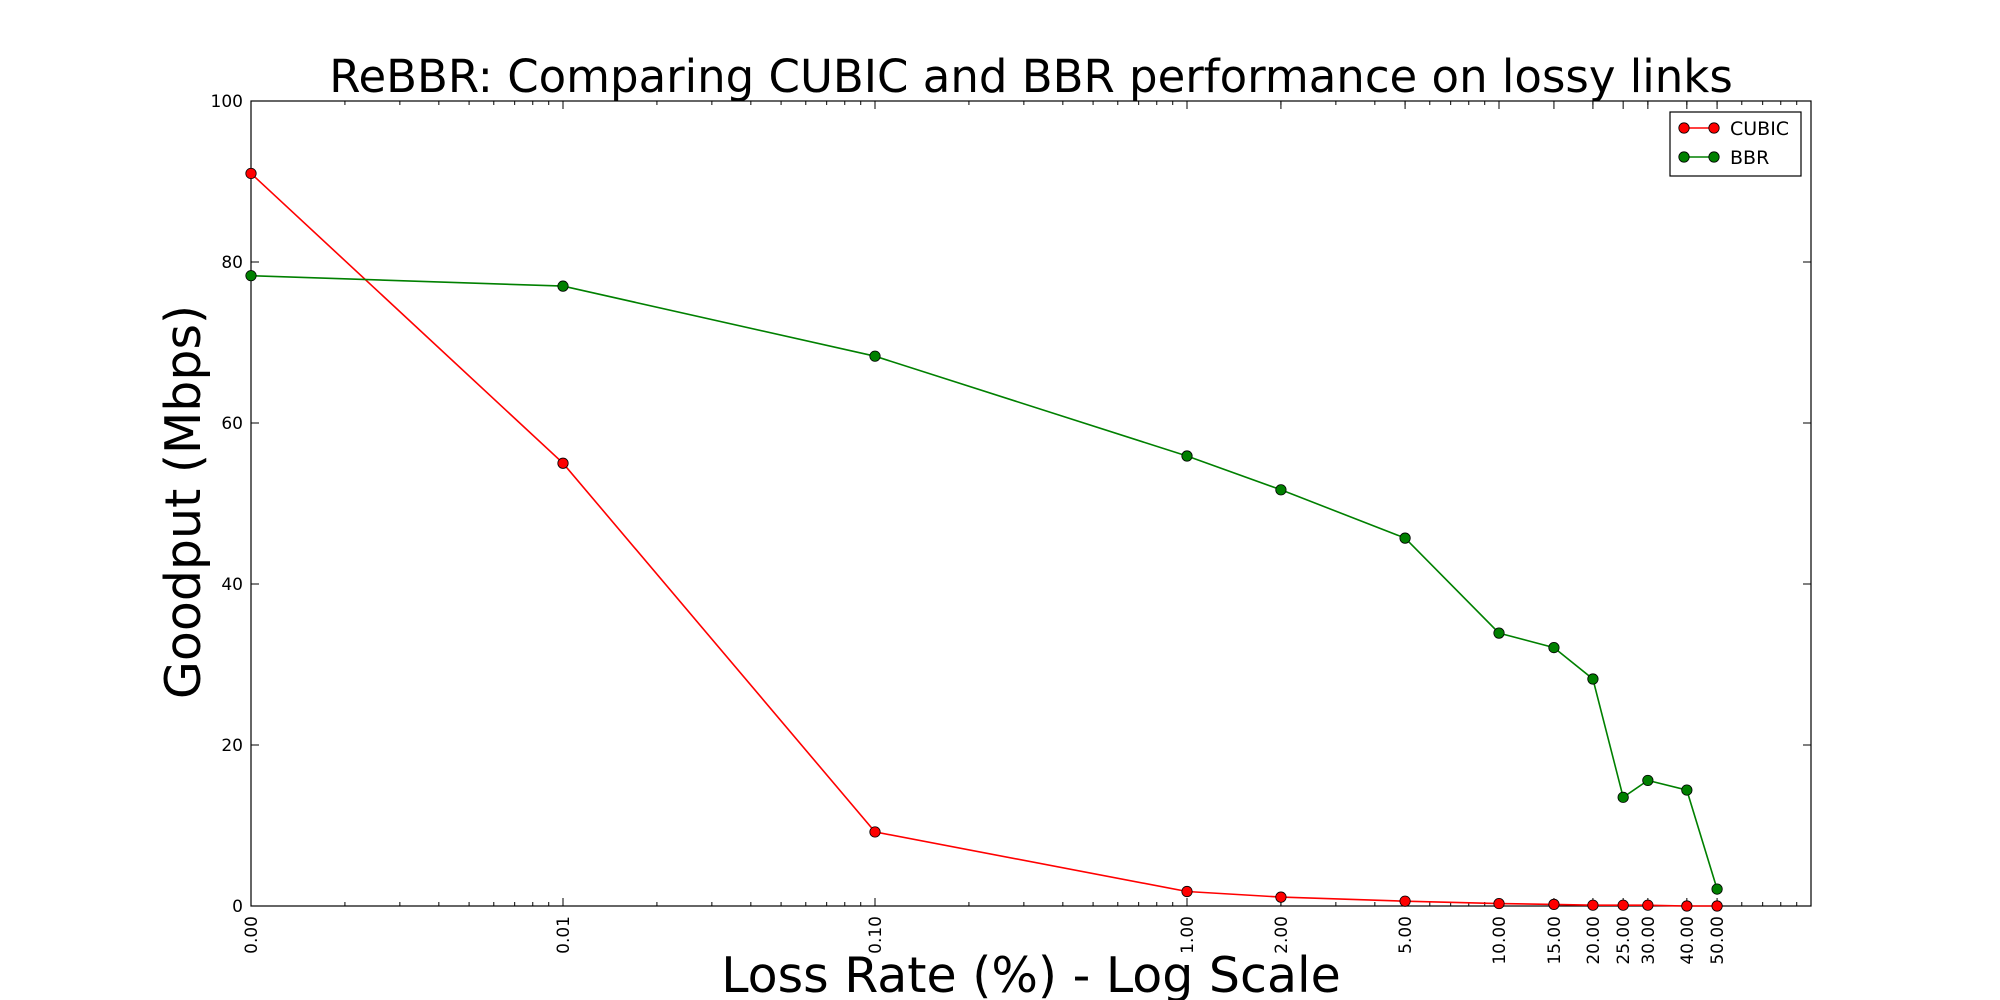 This screenshot has width=2000, height=1000. I want to click on y-tick-label: 0, so click(237, 907).